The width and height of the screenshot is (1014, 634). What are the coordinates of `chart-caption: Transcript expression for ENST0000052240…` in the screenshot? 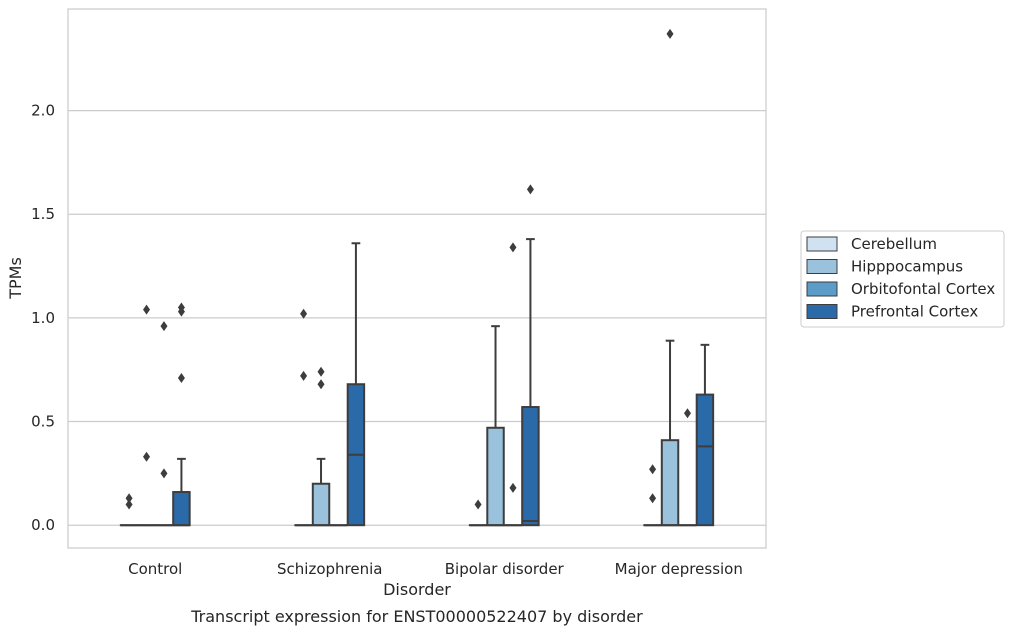 It's located at (416, 616).